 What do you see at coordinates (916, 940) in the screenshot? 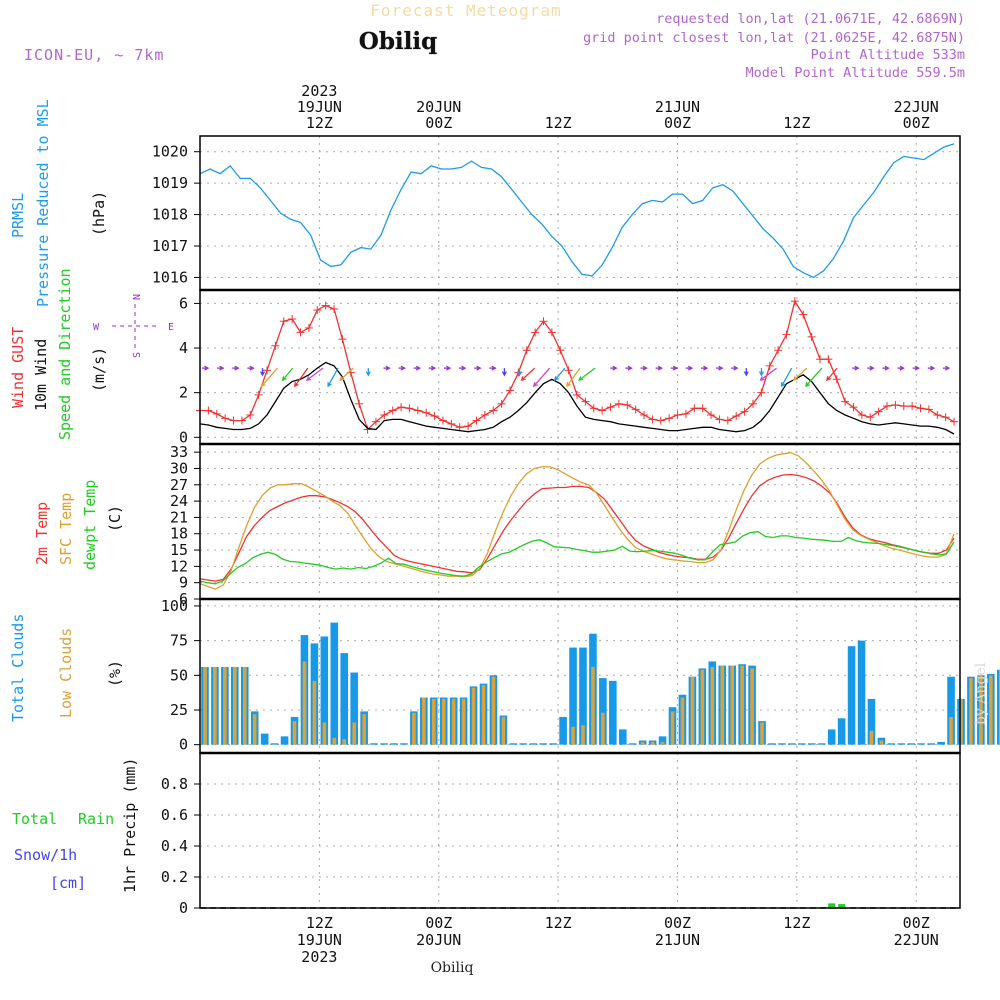
I see `bottom-time-label: 22JUN` at bounding box center [916, 940].